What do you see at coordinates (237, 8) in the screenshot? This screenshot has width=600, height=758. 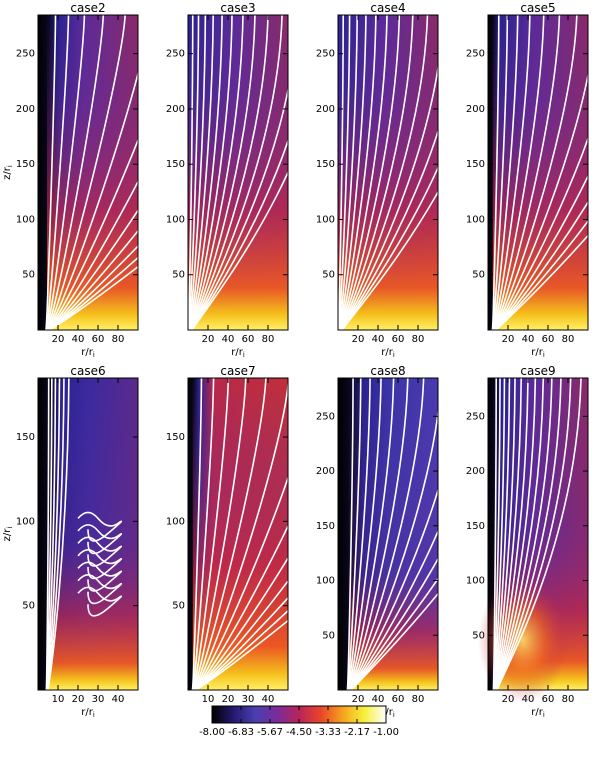 I see `panel-title: case3` at bounding box center [237, 8].